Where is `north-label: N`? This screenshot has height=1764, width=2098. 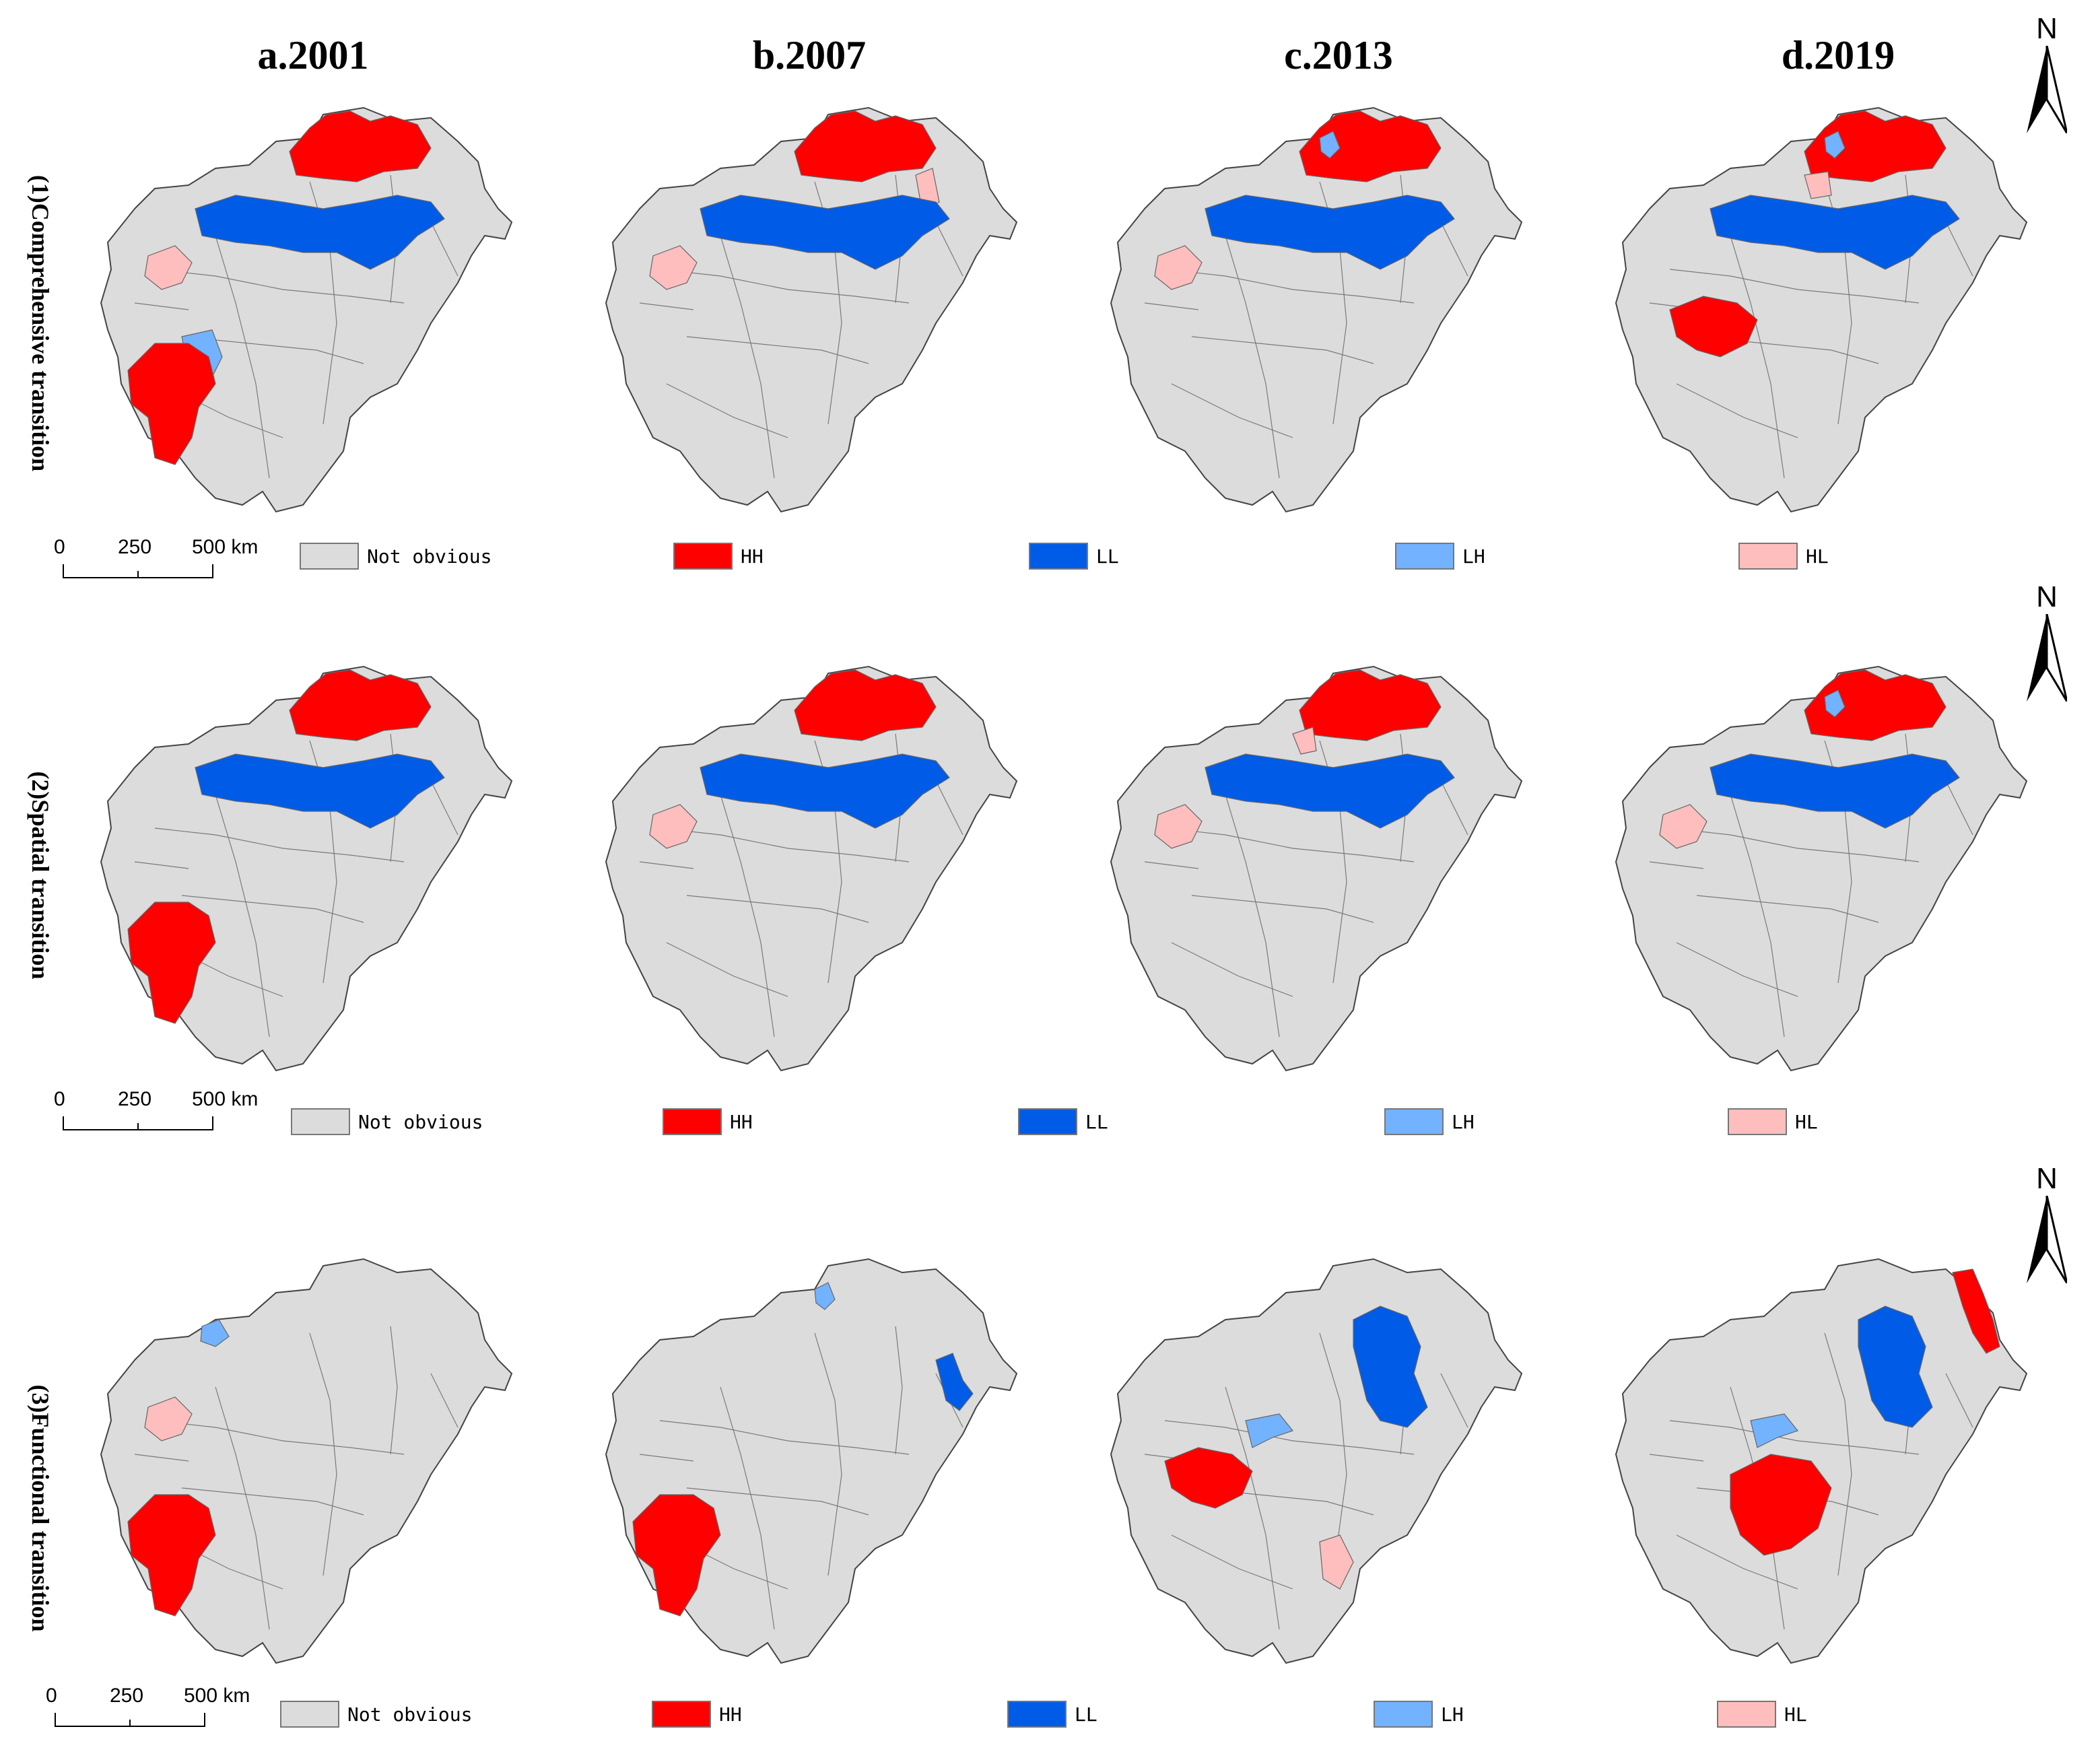 north-label: N is located at coordinates (2047, 596).